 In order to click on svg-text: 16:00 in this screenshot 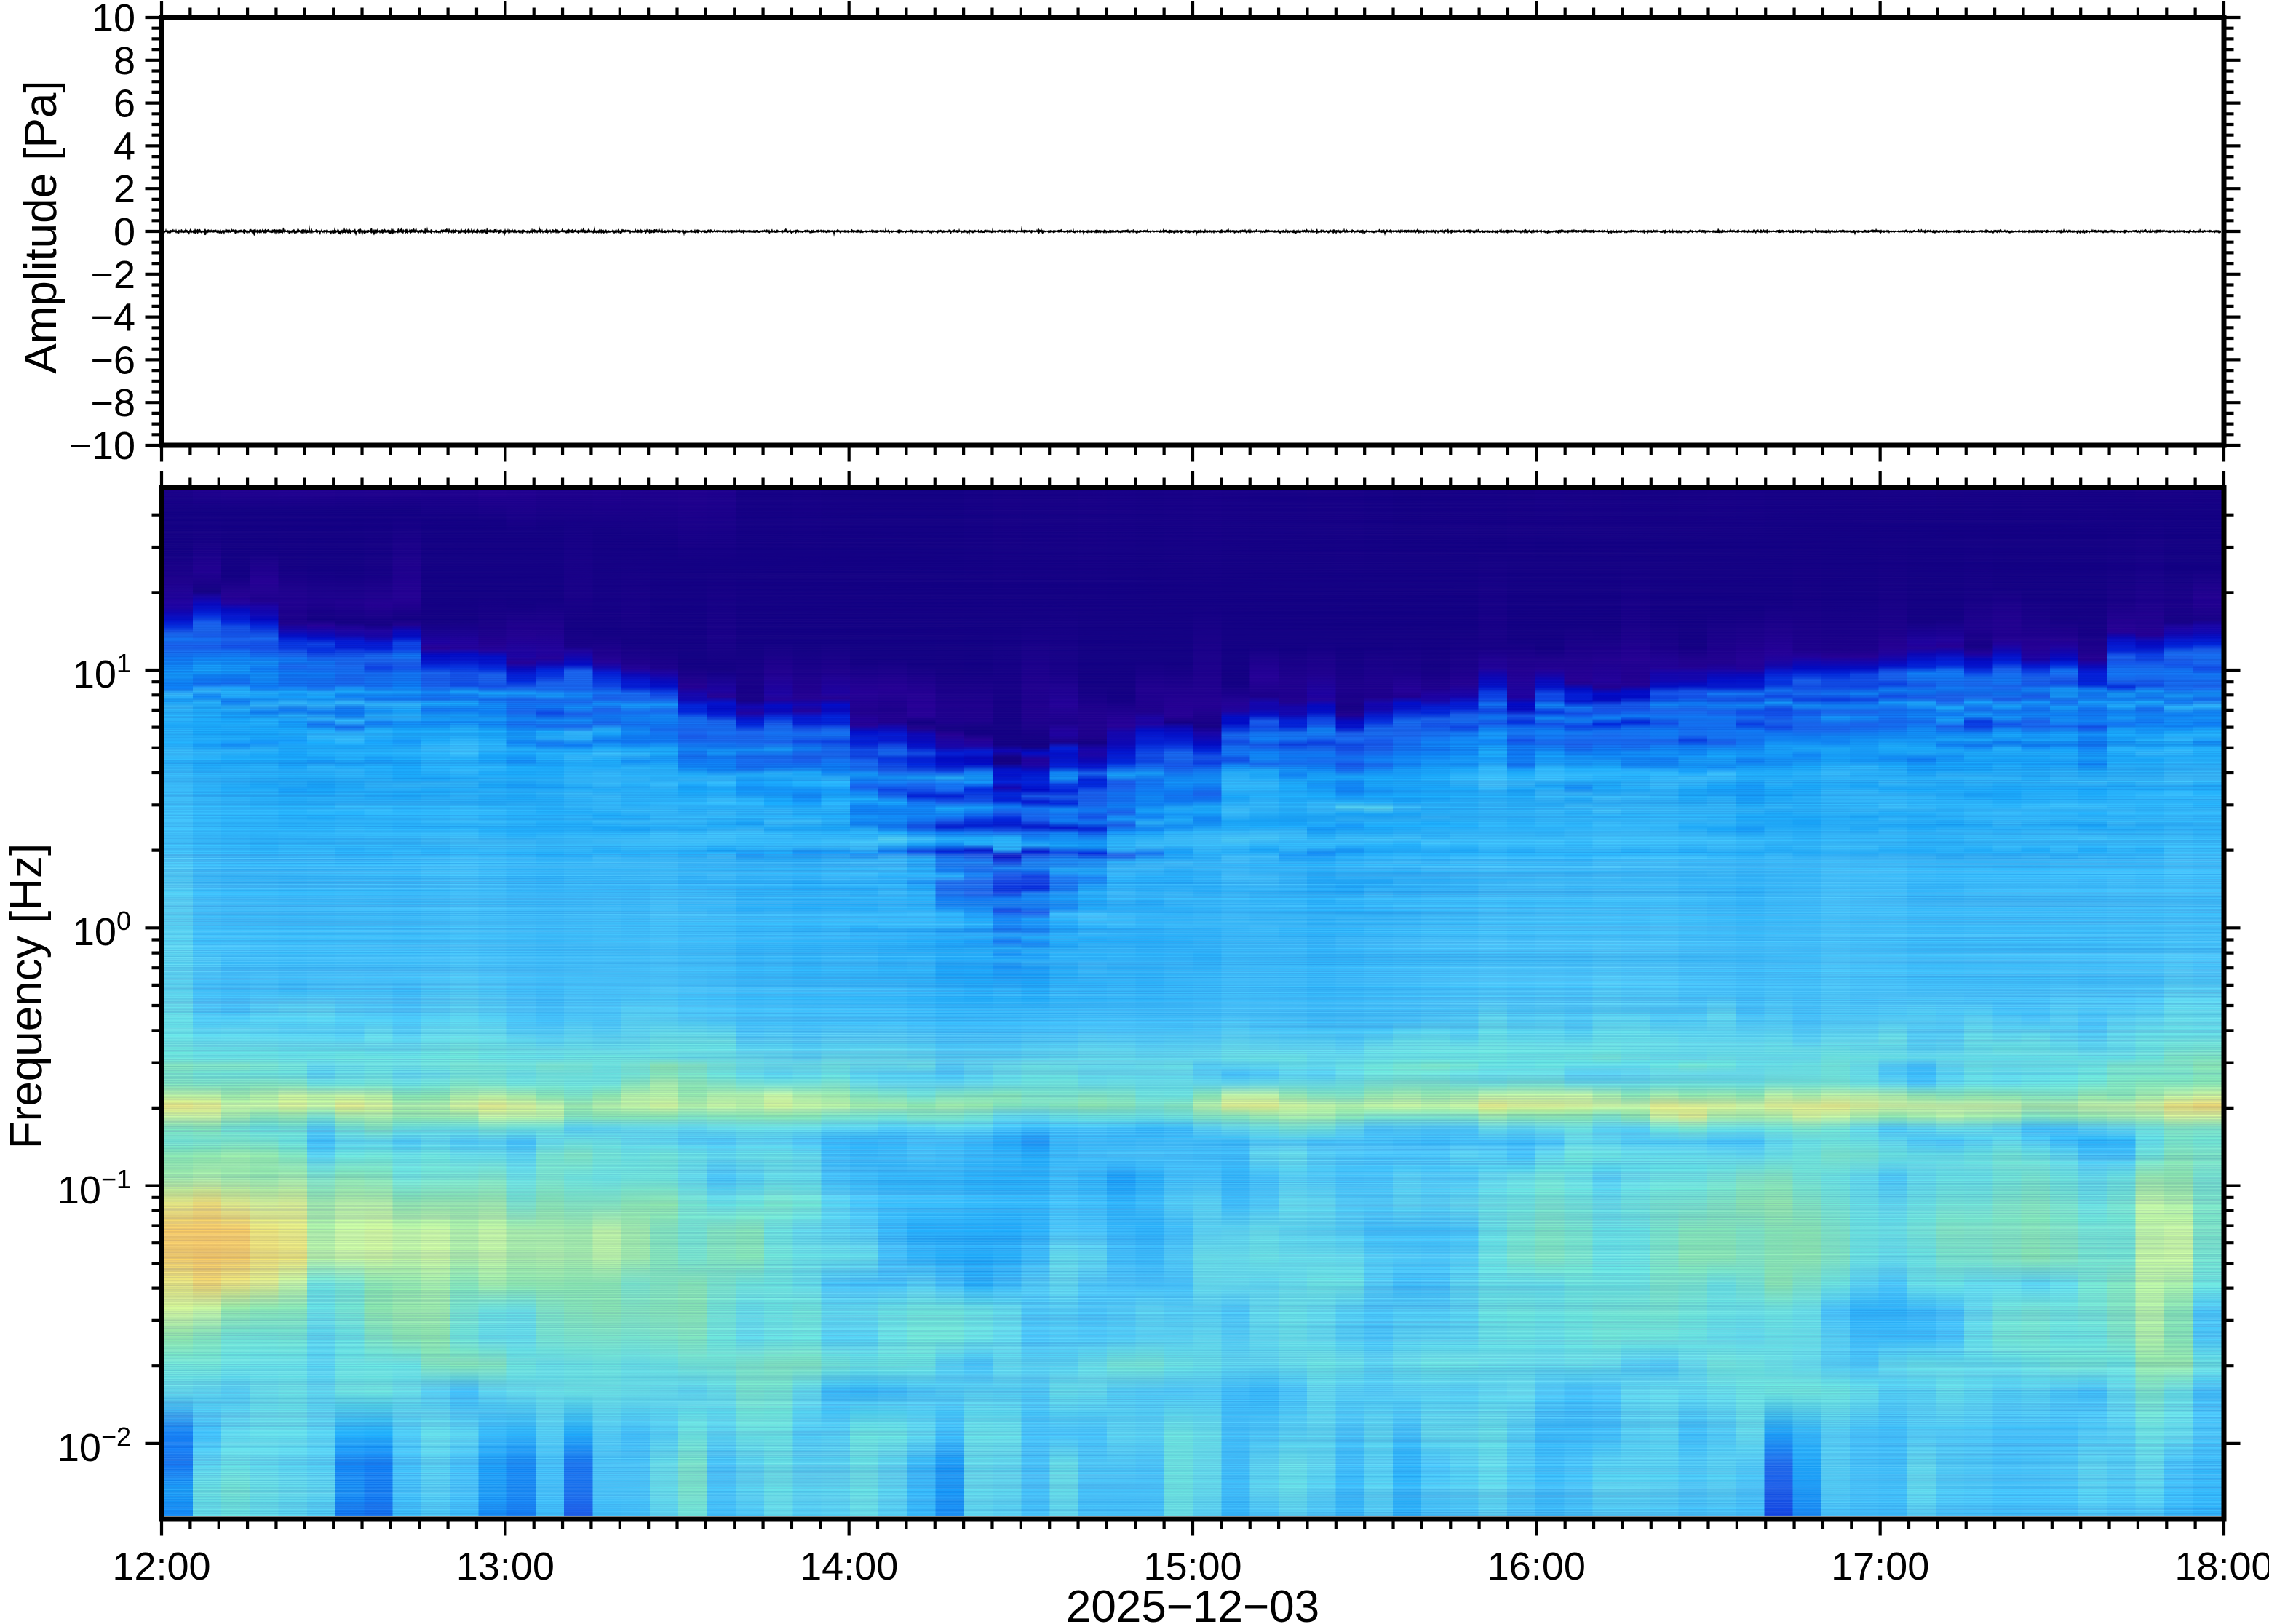, I will do `click(1537, 1566)`.